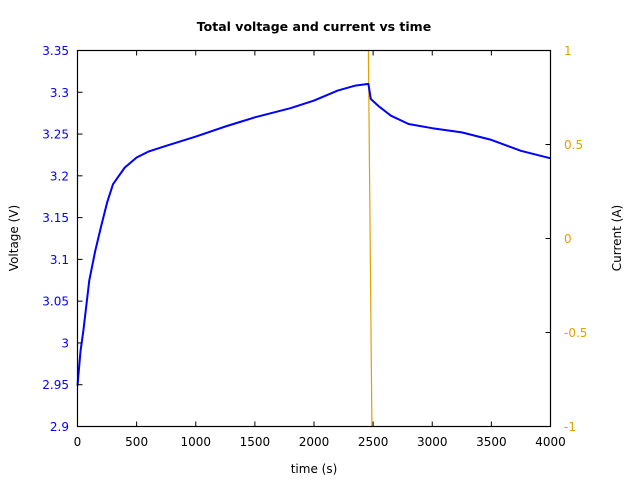  What do you see at coordinates (491, 442) in the screenshot?
I see `x-tick-label: 3500` at bounding box center [491, 442].